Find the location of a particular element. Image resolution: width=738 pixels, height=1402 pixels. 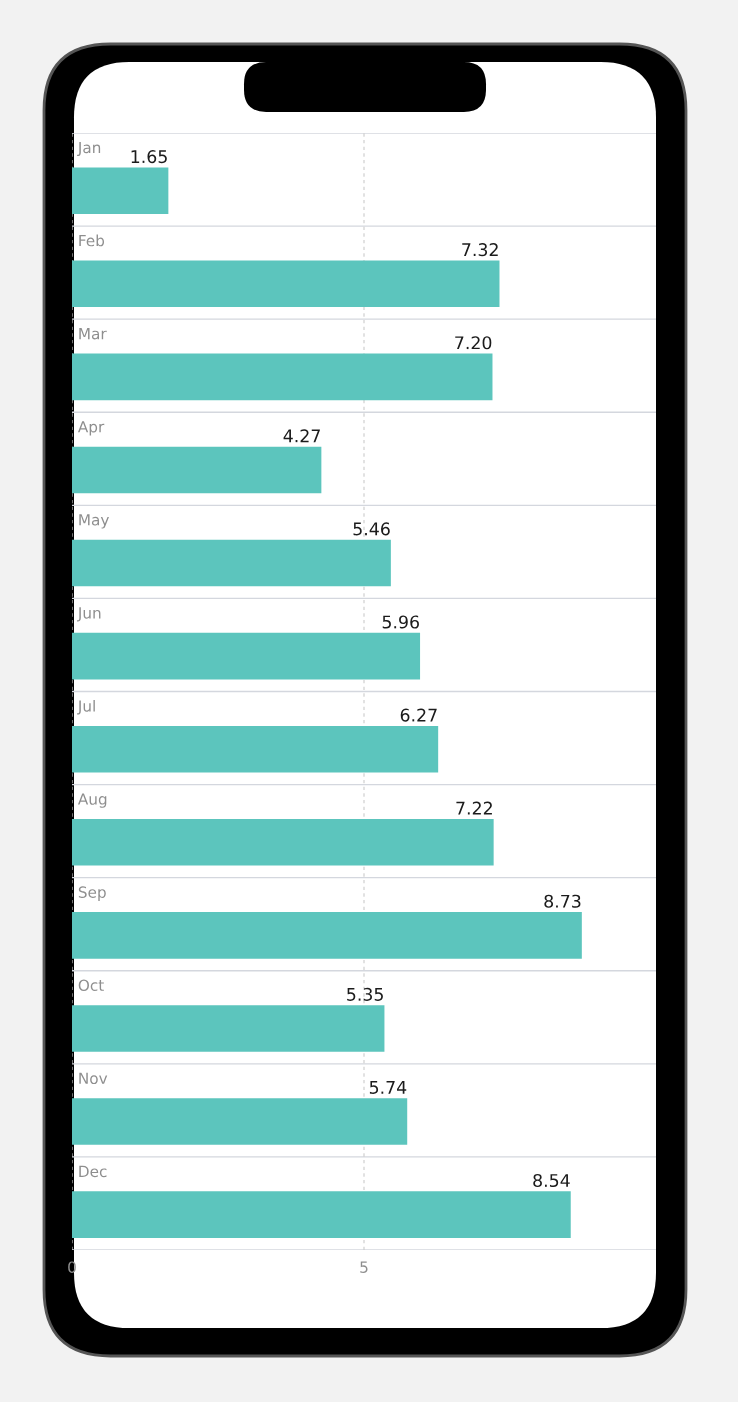

data-label: 7.22 is located at coordinates (474, 808).